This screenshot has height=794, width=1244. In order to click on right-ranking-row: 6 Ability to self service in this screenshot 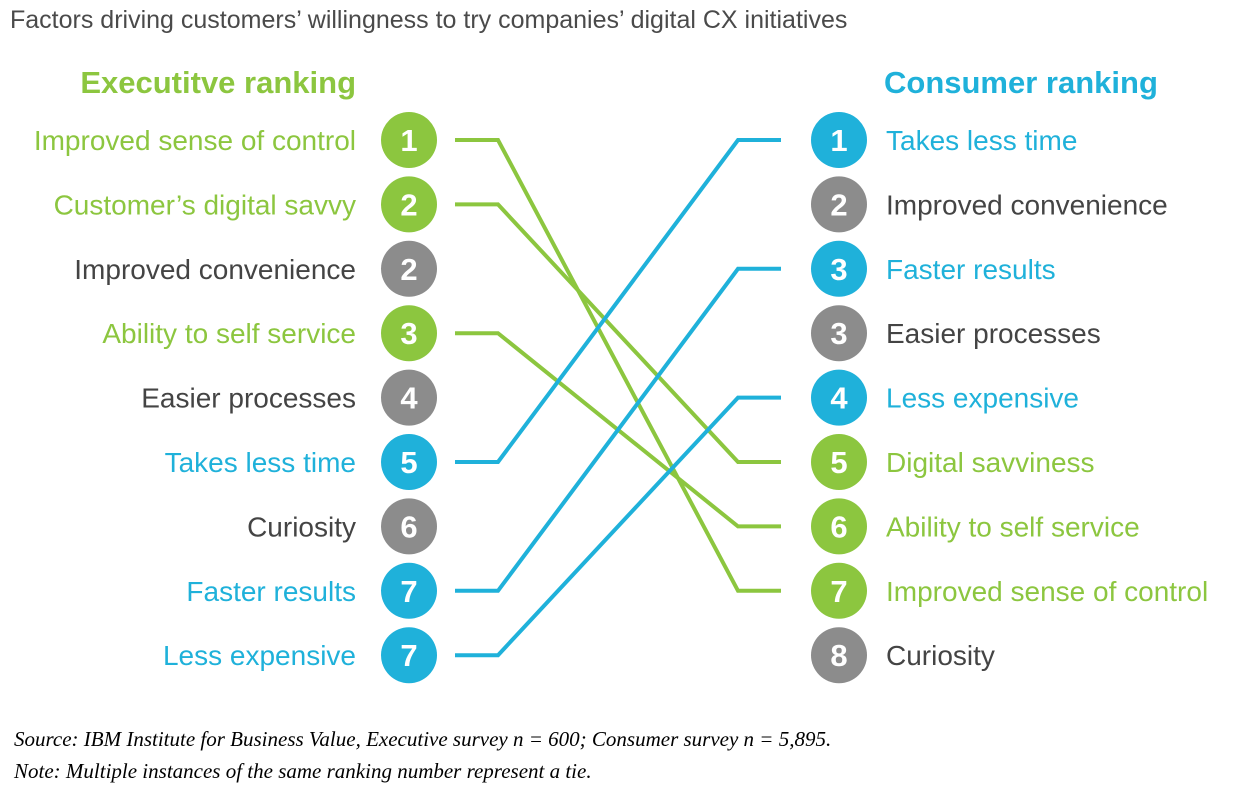, I will do `click(975, 526)`.